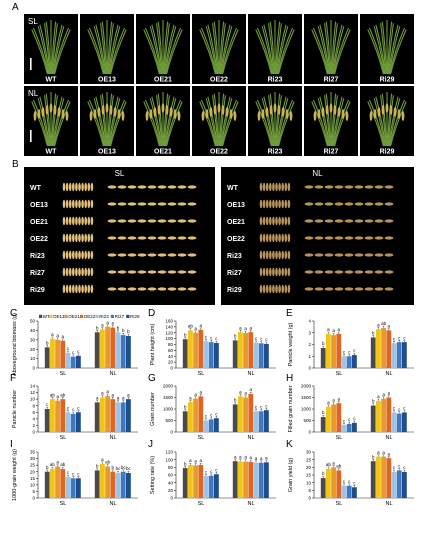 The height and width of the screenshot is (552, 423). I want to click on y-tick-label: 5, so click(33, 491).